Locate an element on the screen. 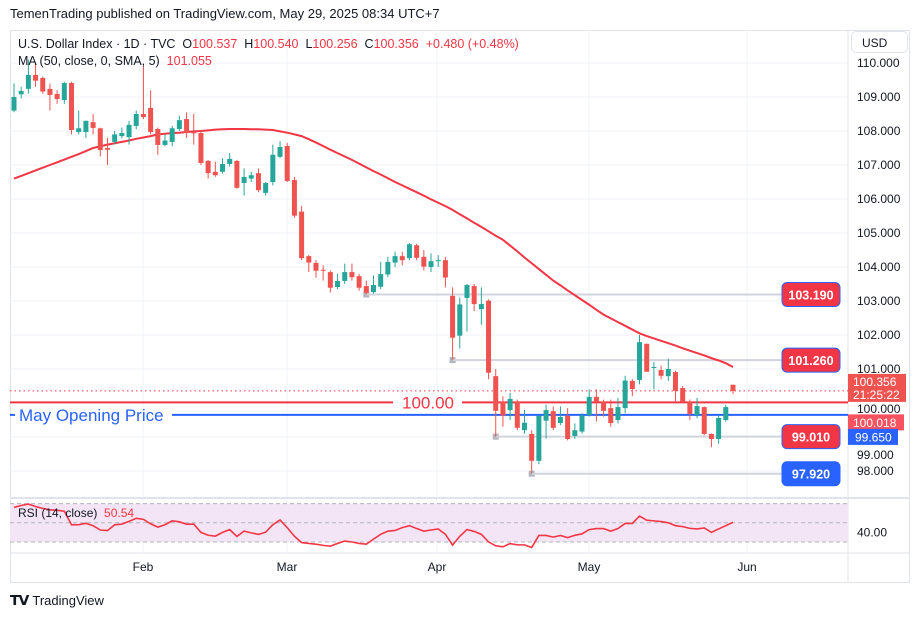  currency-button: USD is located at coordinates (879, 42).